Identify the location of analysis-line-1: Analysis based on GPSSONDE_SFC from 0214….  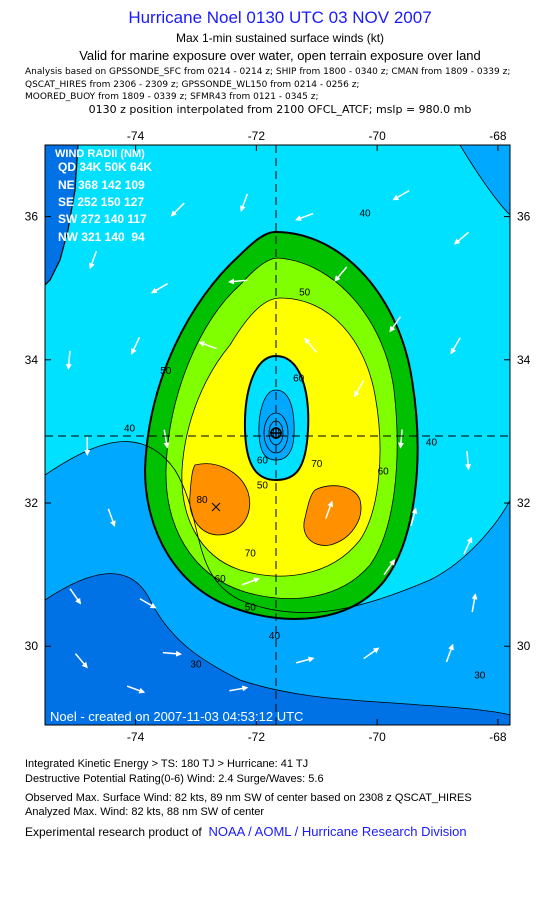
(268, 72).